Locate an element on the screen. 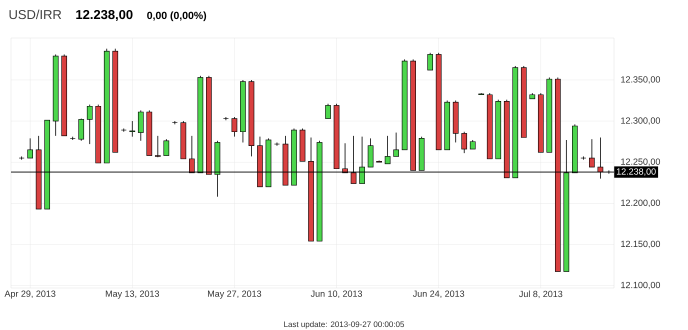 The width and height of the screenshot is (688, 330). x-tick-label: Jun 10, 2013 is located at coordinates (336, 294).